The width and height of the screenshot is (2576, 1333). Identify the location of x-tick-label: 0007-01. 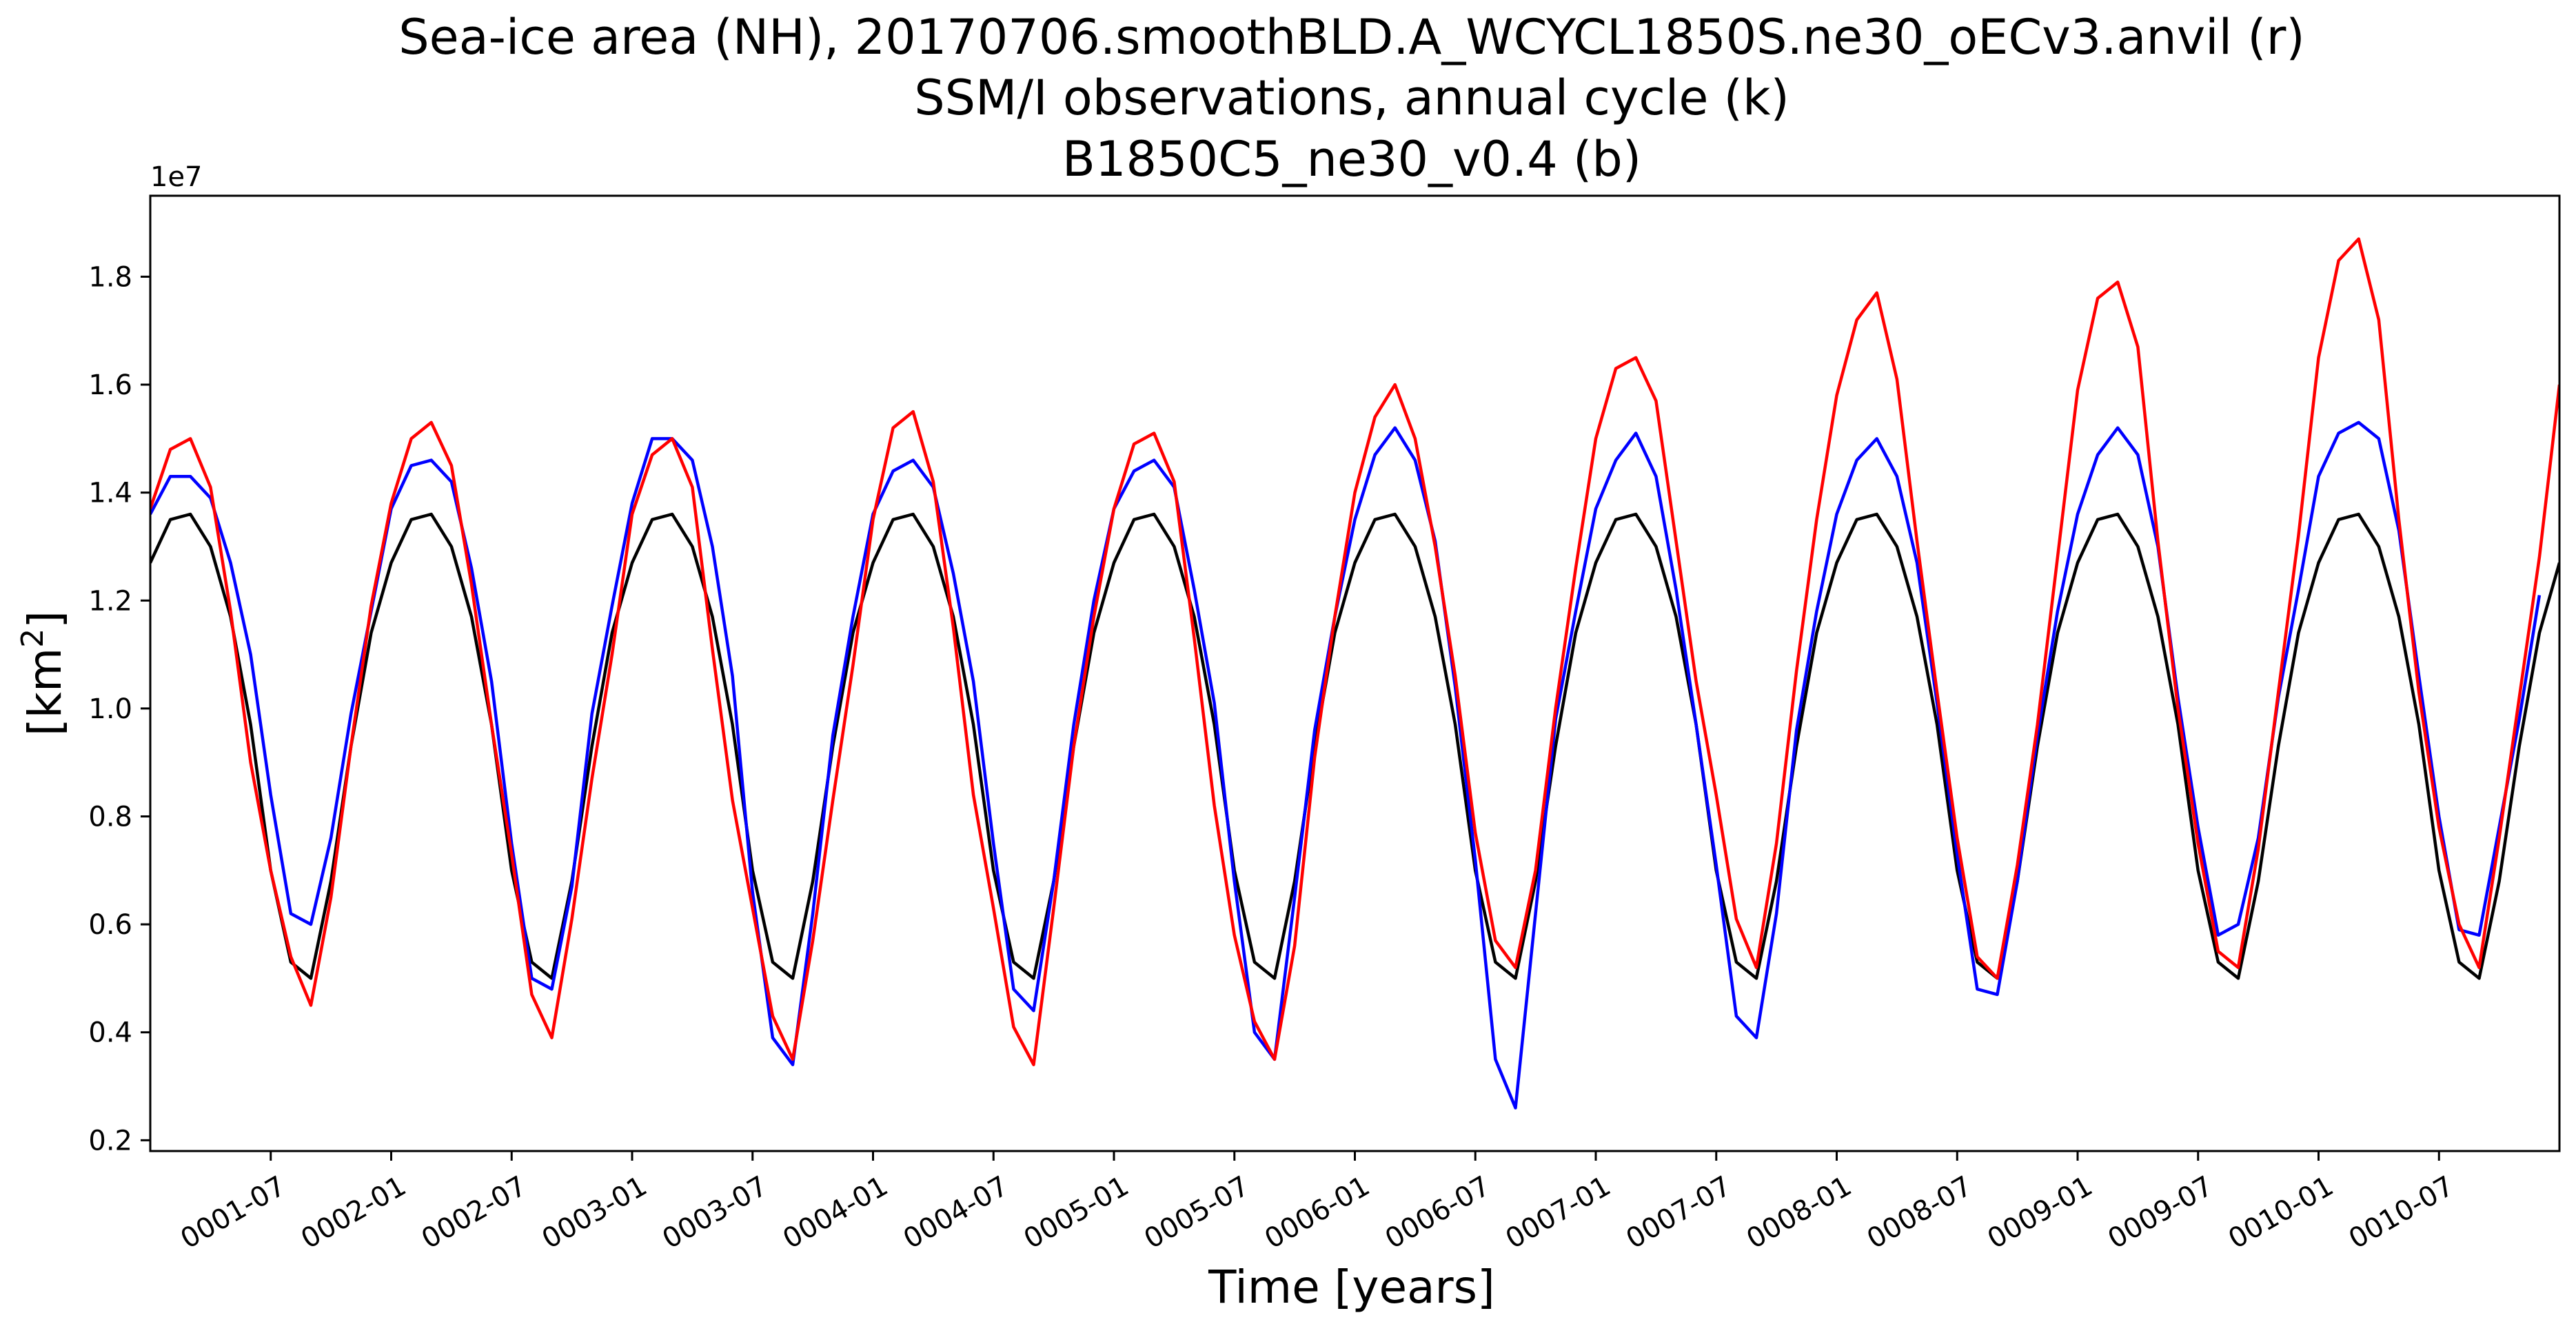
(1558, 1212).